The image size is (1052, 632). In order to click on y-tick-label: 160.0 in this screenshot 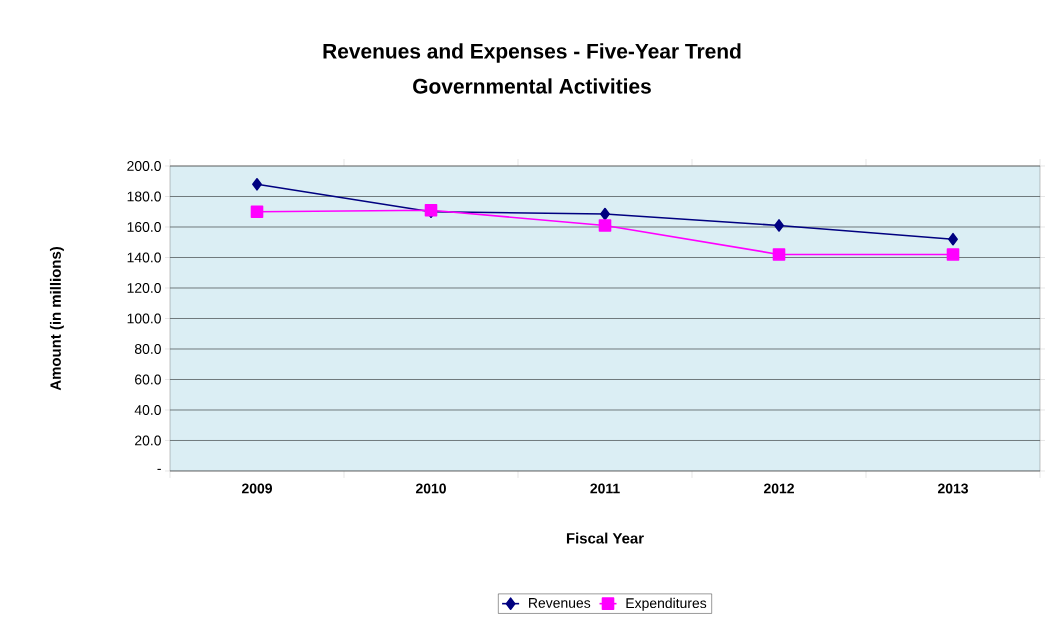, I will do `click(144, 227)`.